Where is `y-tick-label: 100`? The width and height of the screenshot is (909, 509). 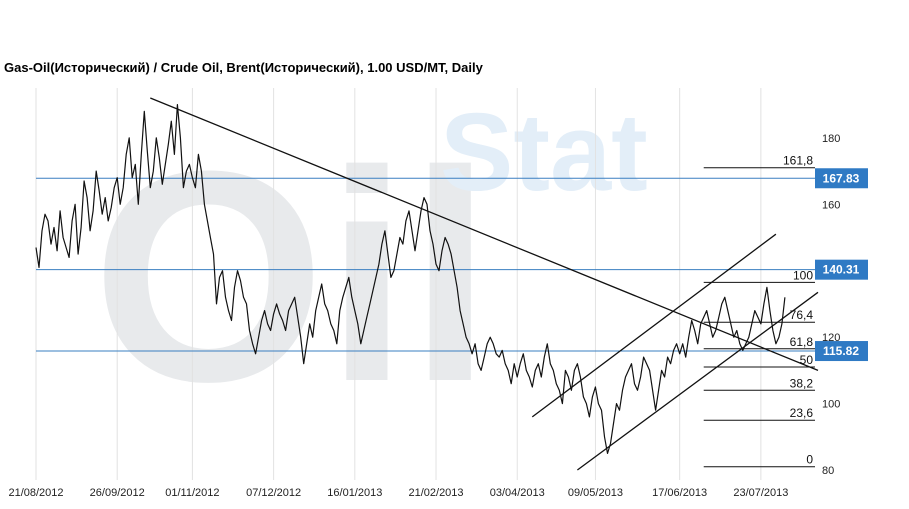 y-tick-label: 100 is located at coordinates (831, 405).